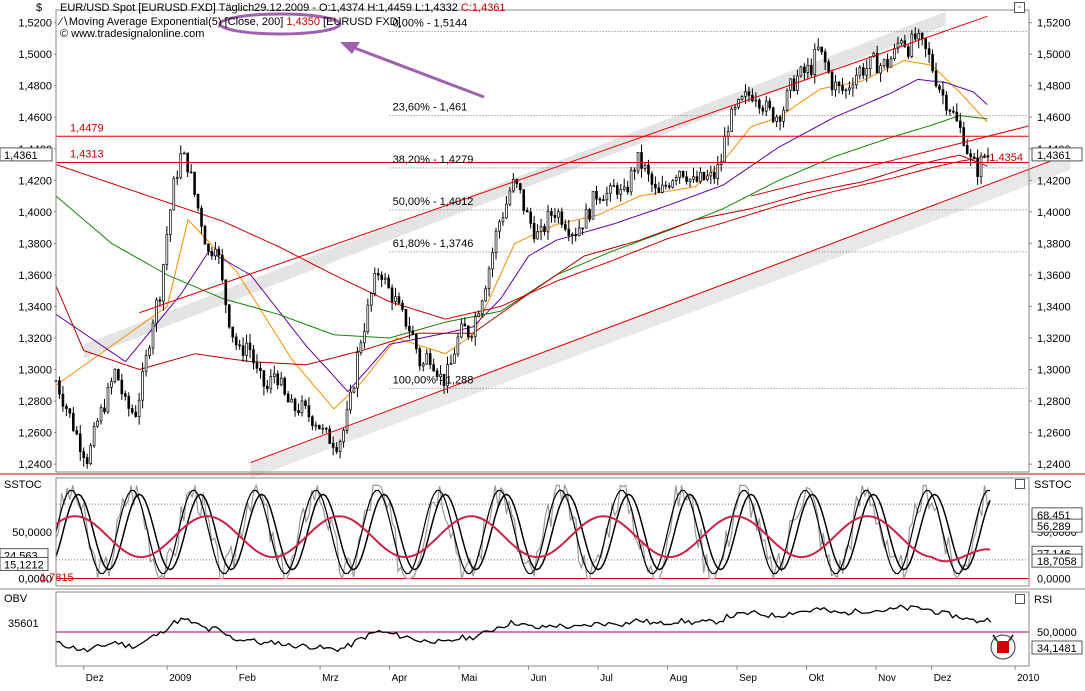  Describe the element at coordinates (57, 578) in the screenshot. I see `stoch-left-label: 1,7815` at that location.